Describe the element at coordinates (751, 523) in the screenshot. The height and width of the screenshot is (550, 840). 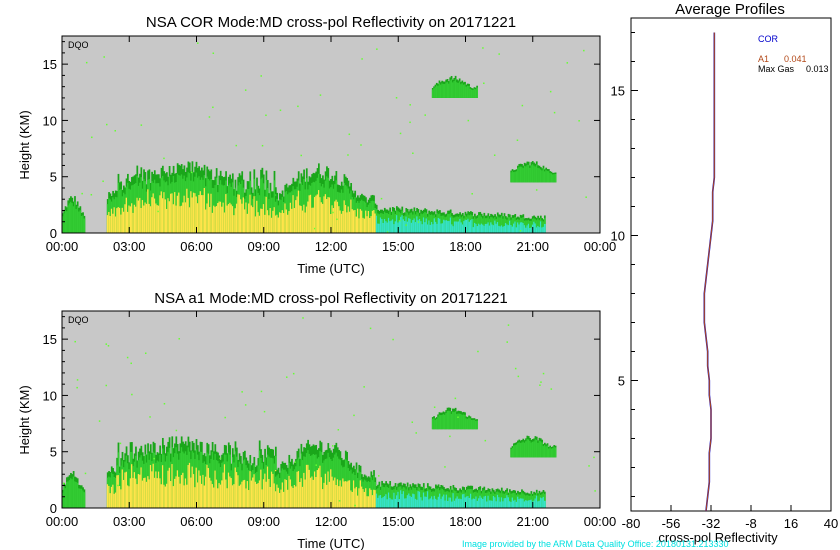
I see `profile-x-tick-label: -8` at that location.